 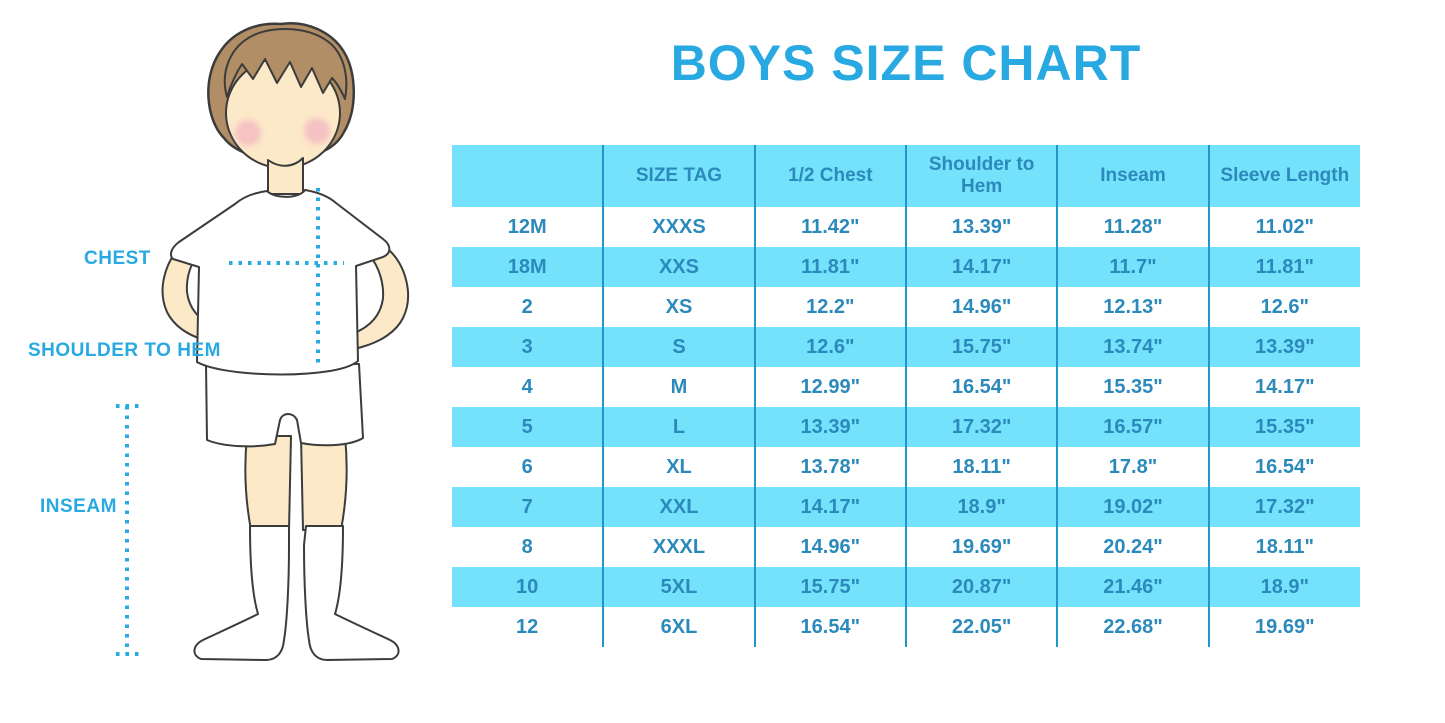 I want to click on shoulder-to-hem-label: SHOULDER TO HEM, so click(x=124, y=350).